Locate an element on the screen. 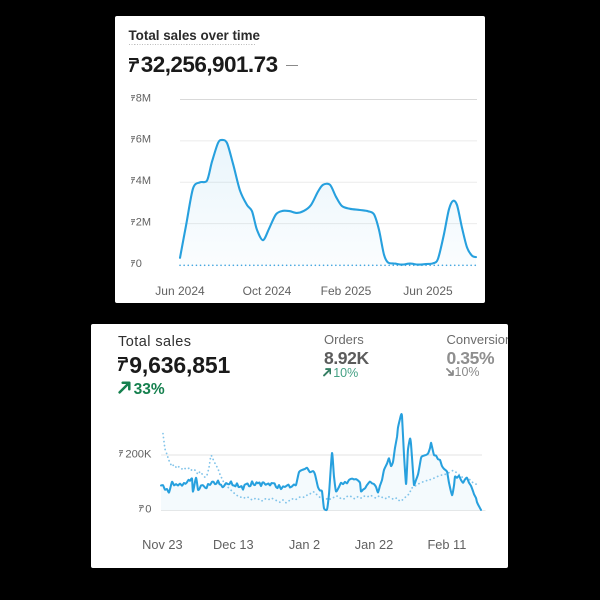 The width and height of the screenshot is (600, 600). svg-text: Feb 11 is located at coordinates (446, 544).